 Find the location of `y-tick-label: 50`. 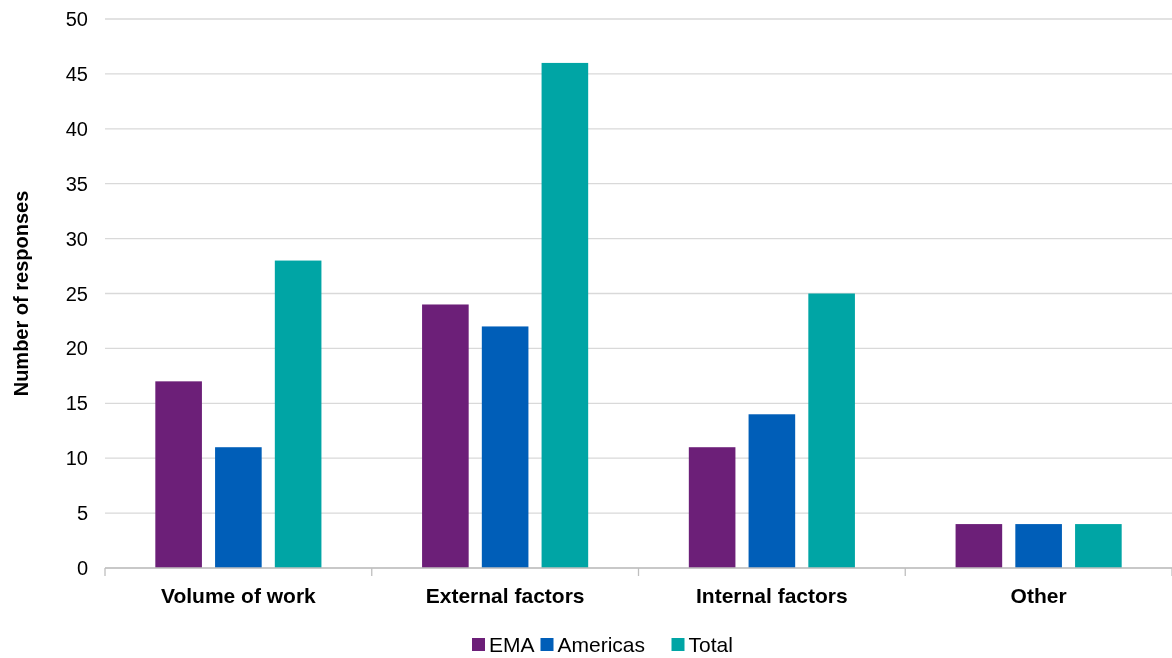

y-tick-label: 50 is located at coordinates (76, 19).